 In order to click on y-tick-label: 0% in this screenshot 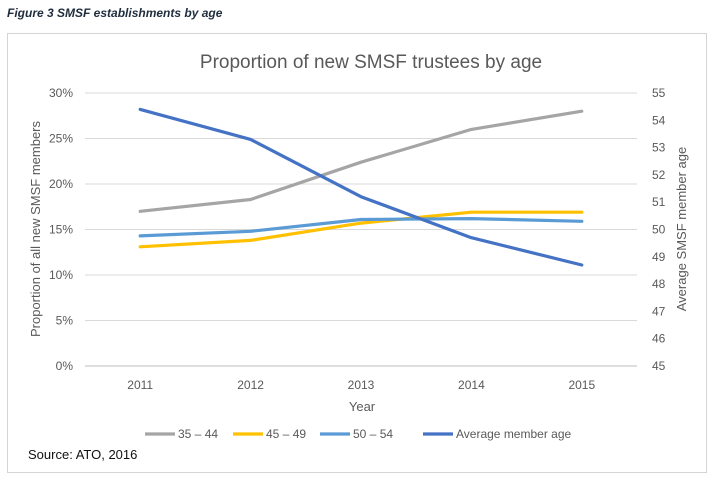, I will do `click(65, 366)`.